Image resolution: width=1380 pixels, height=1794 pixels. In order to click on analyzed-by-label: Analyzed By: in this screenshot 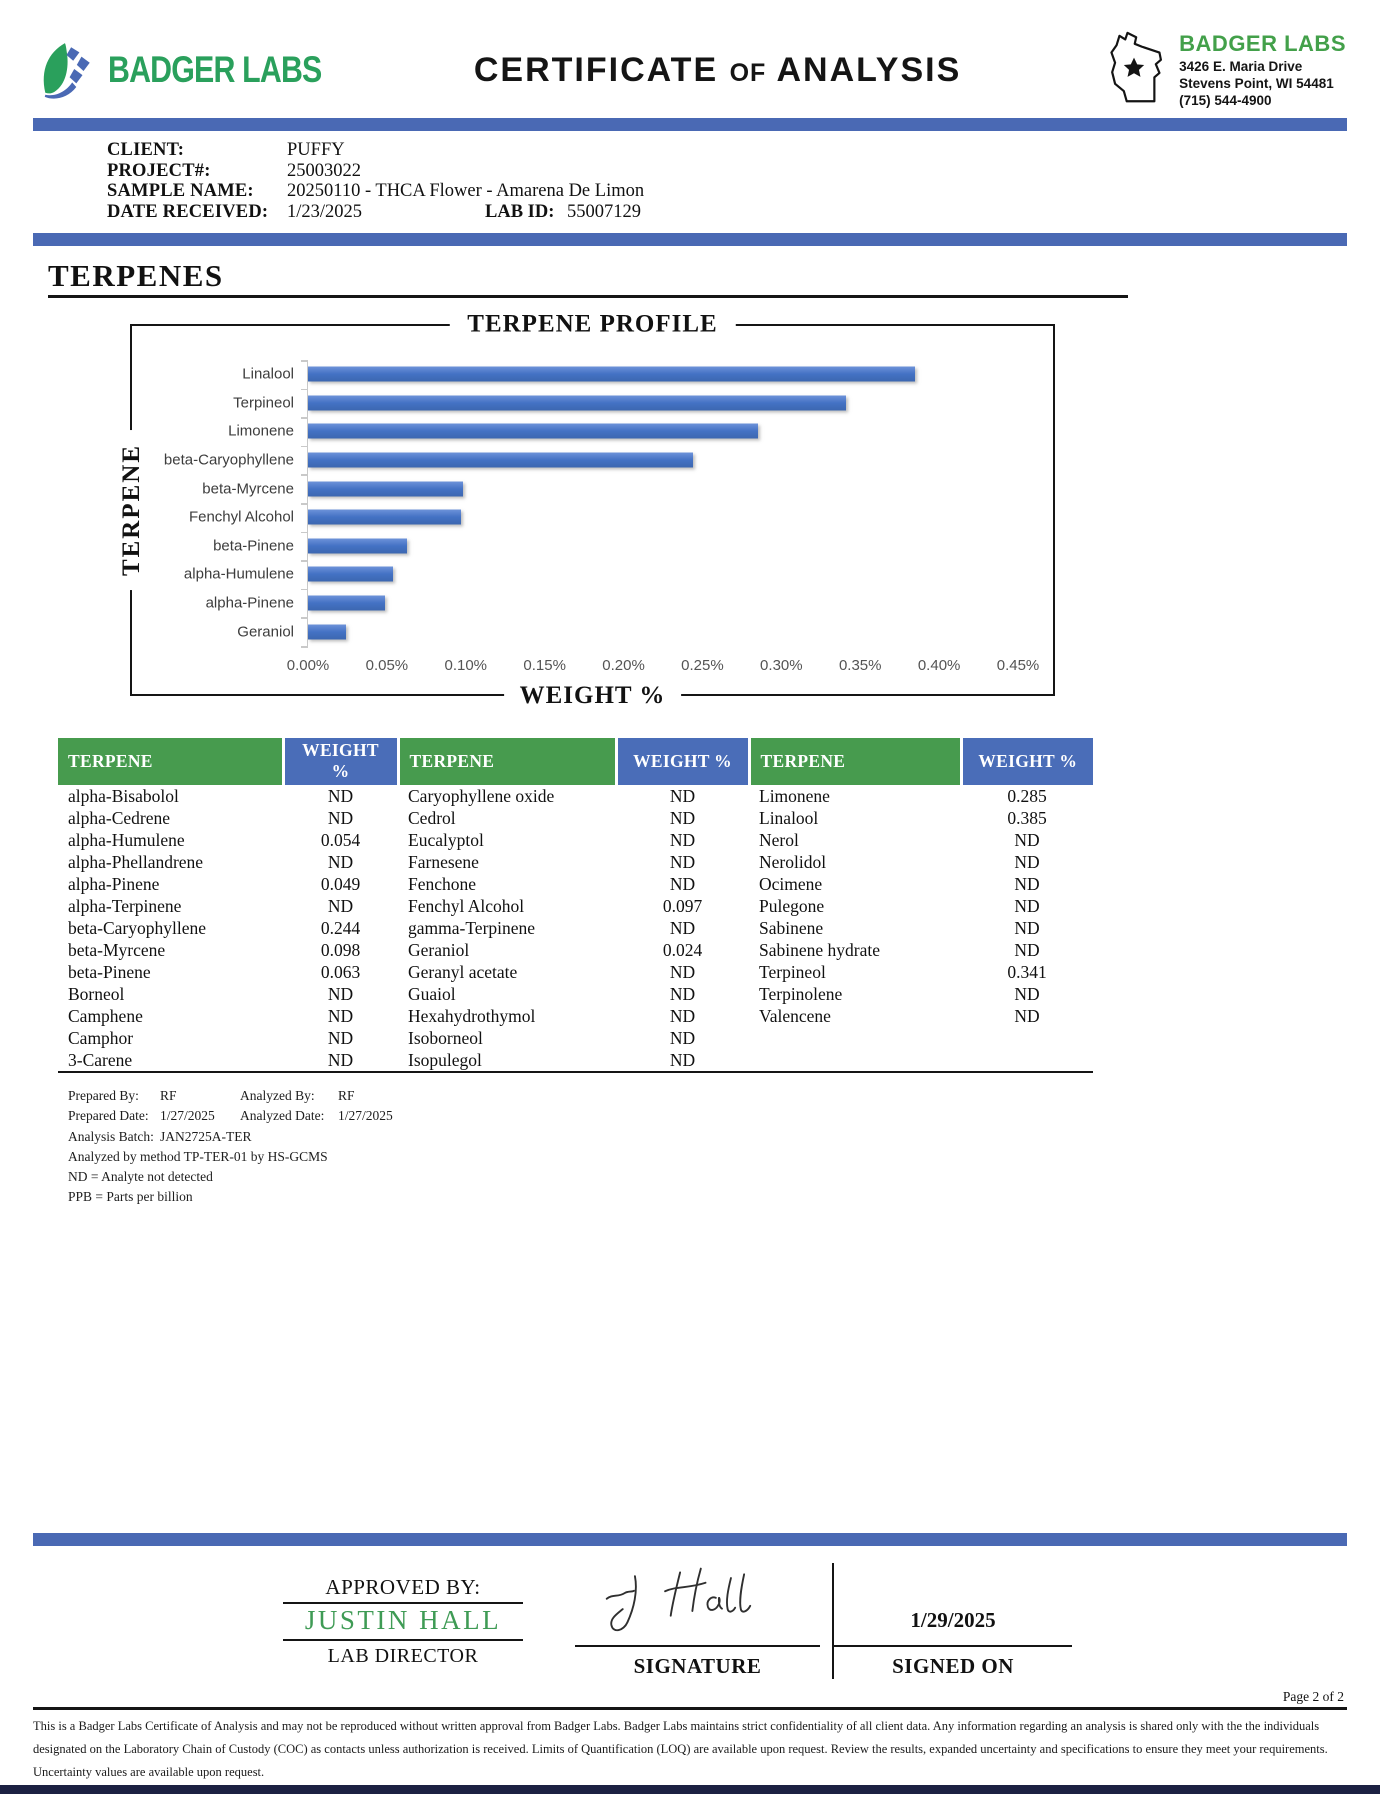, I will do `click(277, 1095)`.